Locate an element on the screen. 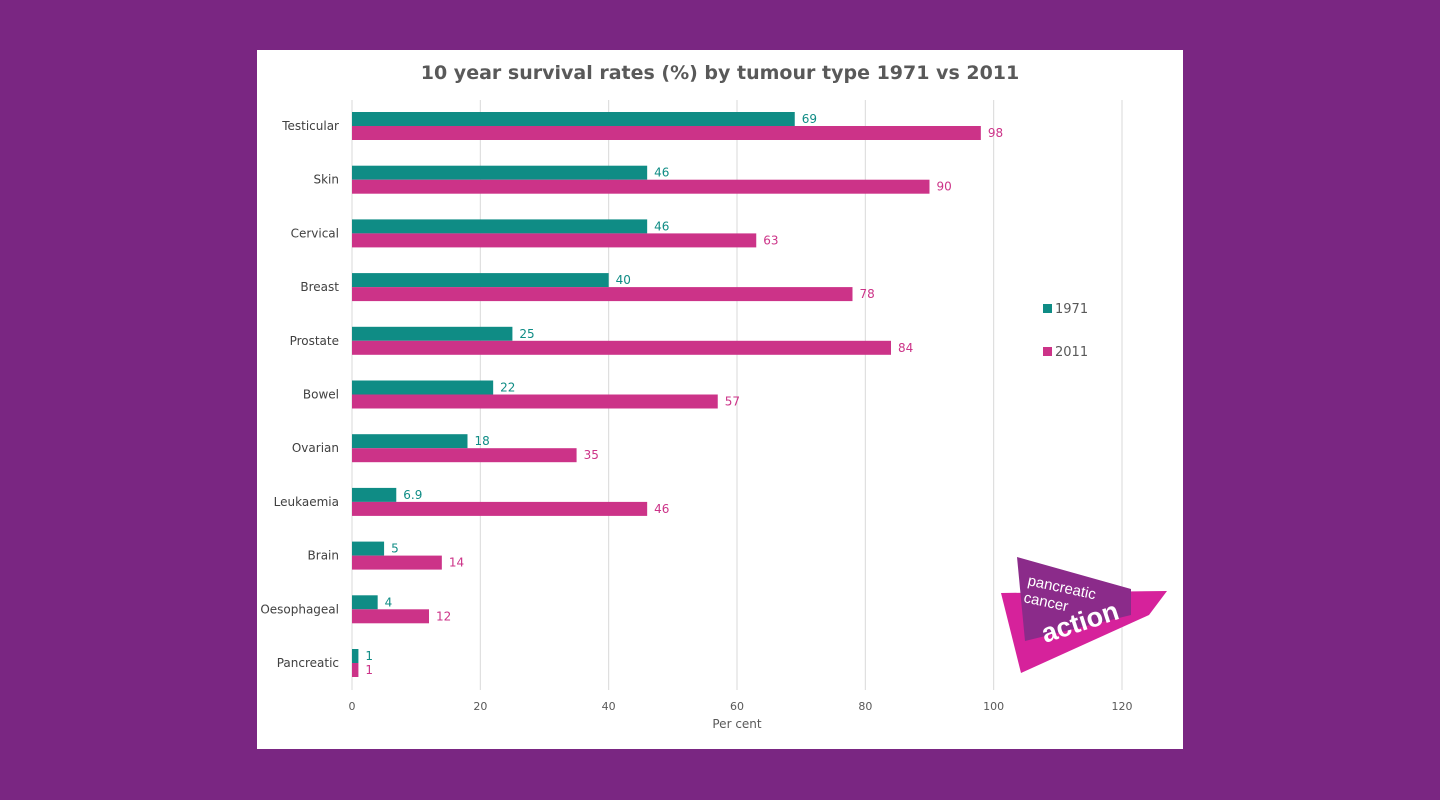 The height and width of the screenshot is (800, 1440). legend-swatch-2011 is located at coordinates (1047, 351).